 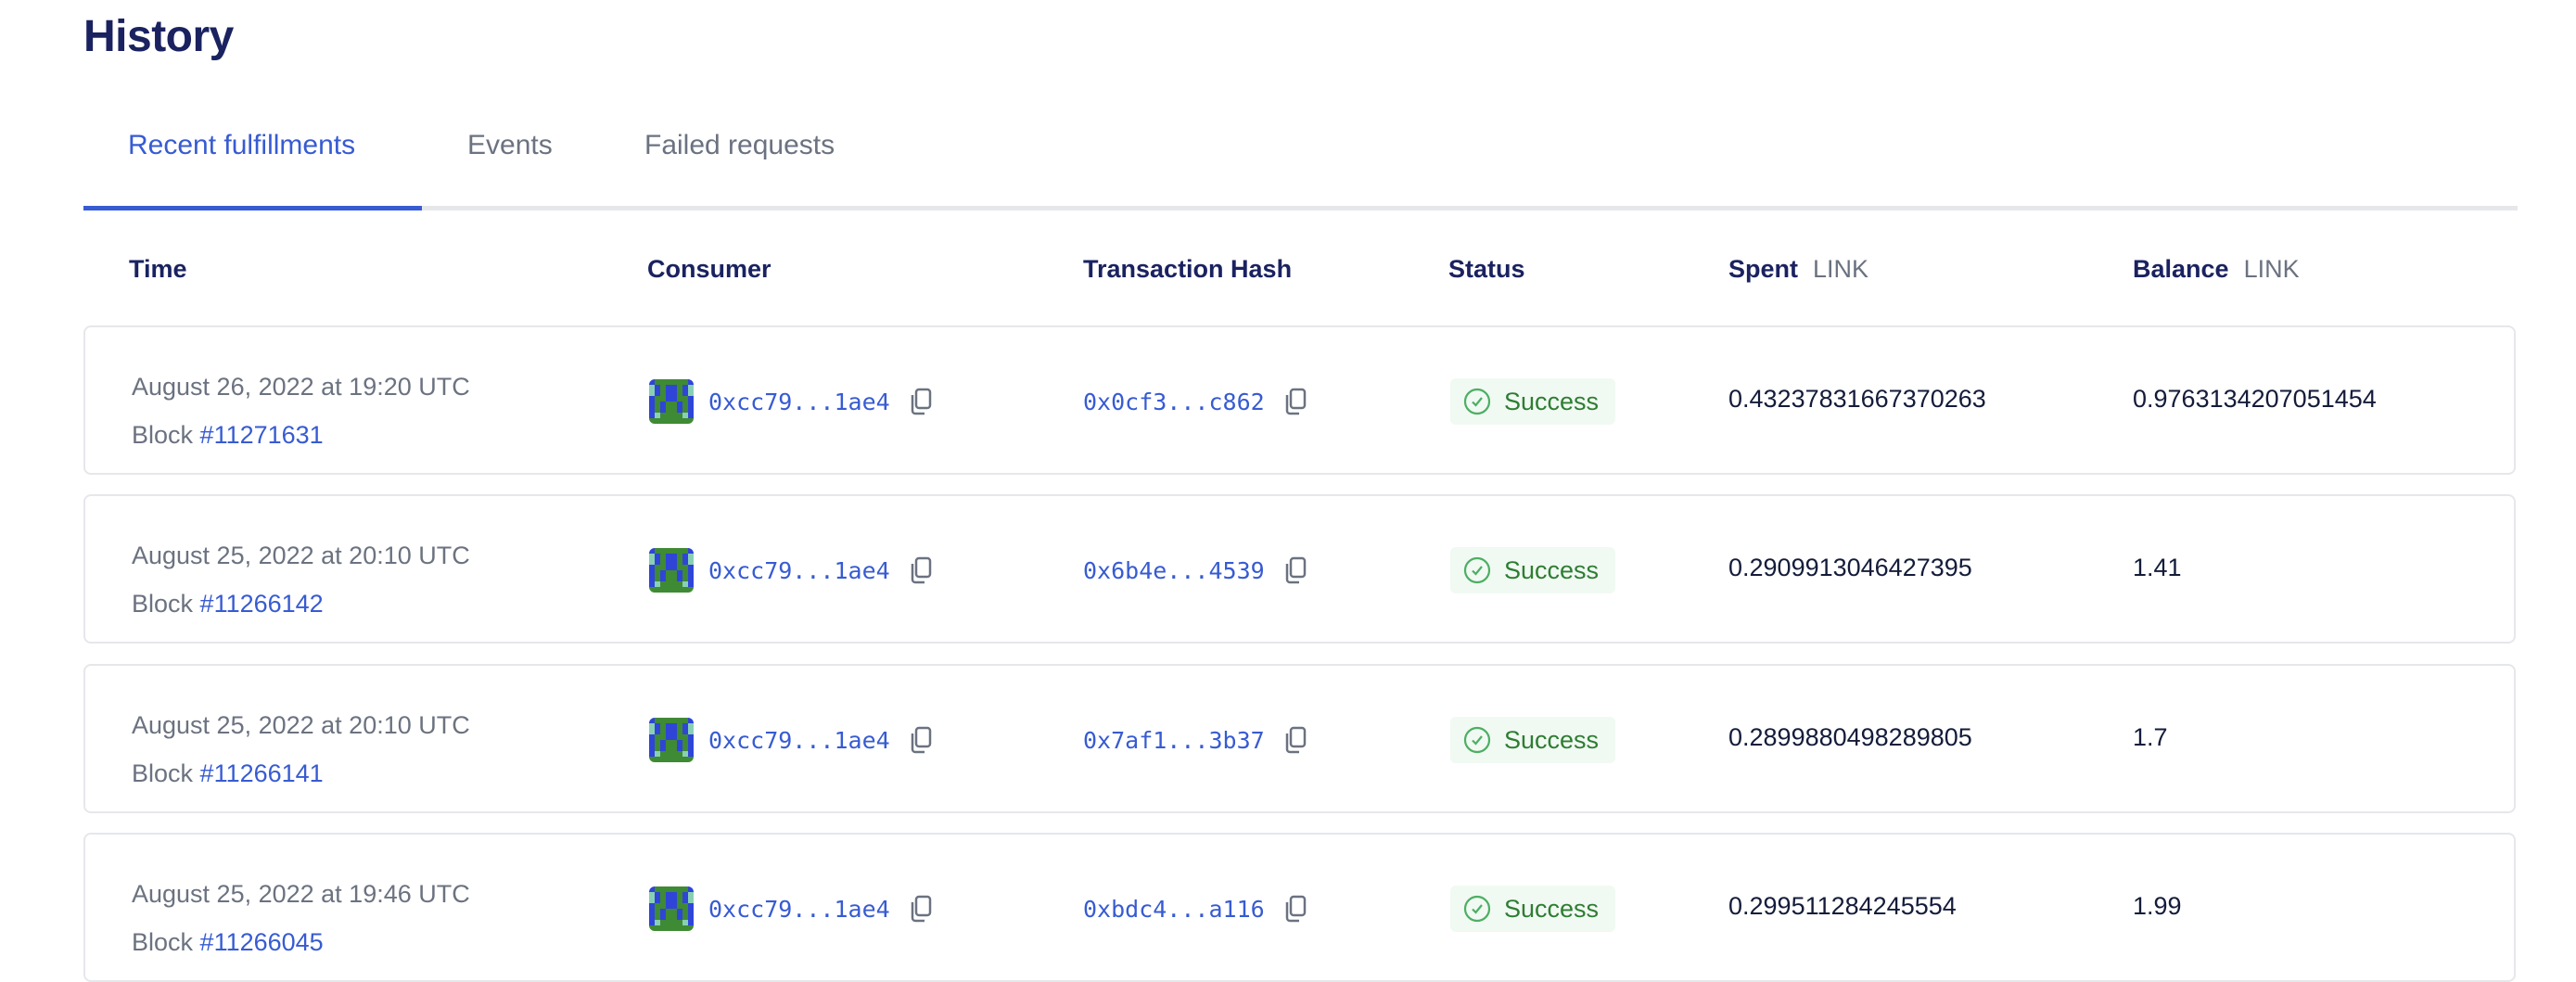 What do you see at coordinates (1850, 737) in the screenshot?
I see `spent-value: 0.2899880498289805` at bounding box center [1850, 737].